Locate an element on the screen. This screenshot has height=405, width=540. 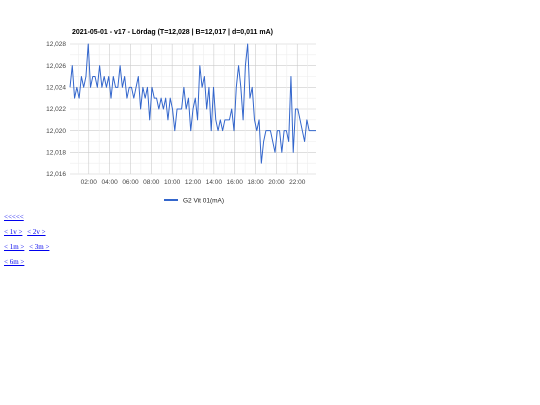
y-tick-label: 12,024 is located at coordinates (56, 88).